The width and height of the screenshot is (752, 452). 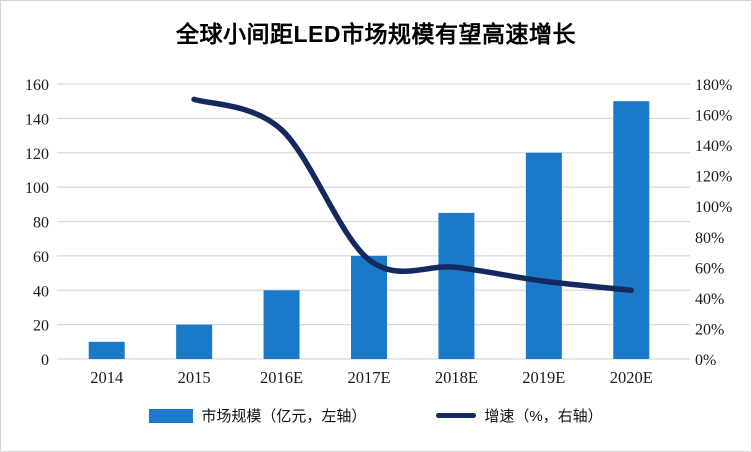 I want to click on bar-2015, so click(x=194, y=341).